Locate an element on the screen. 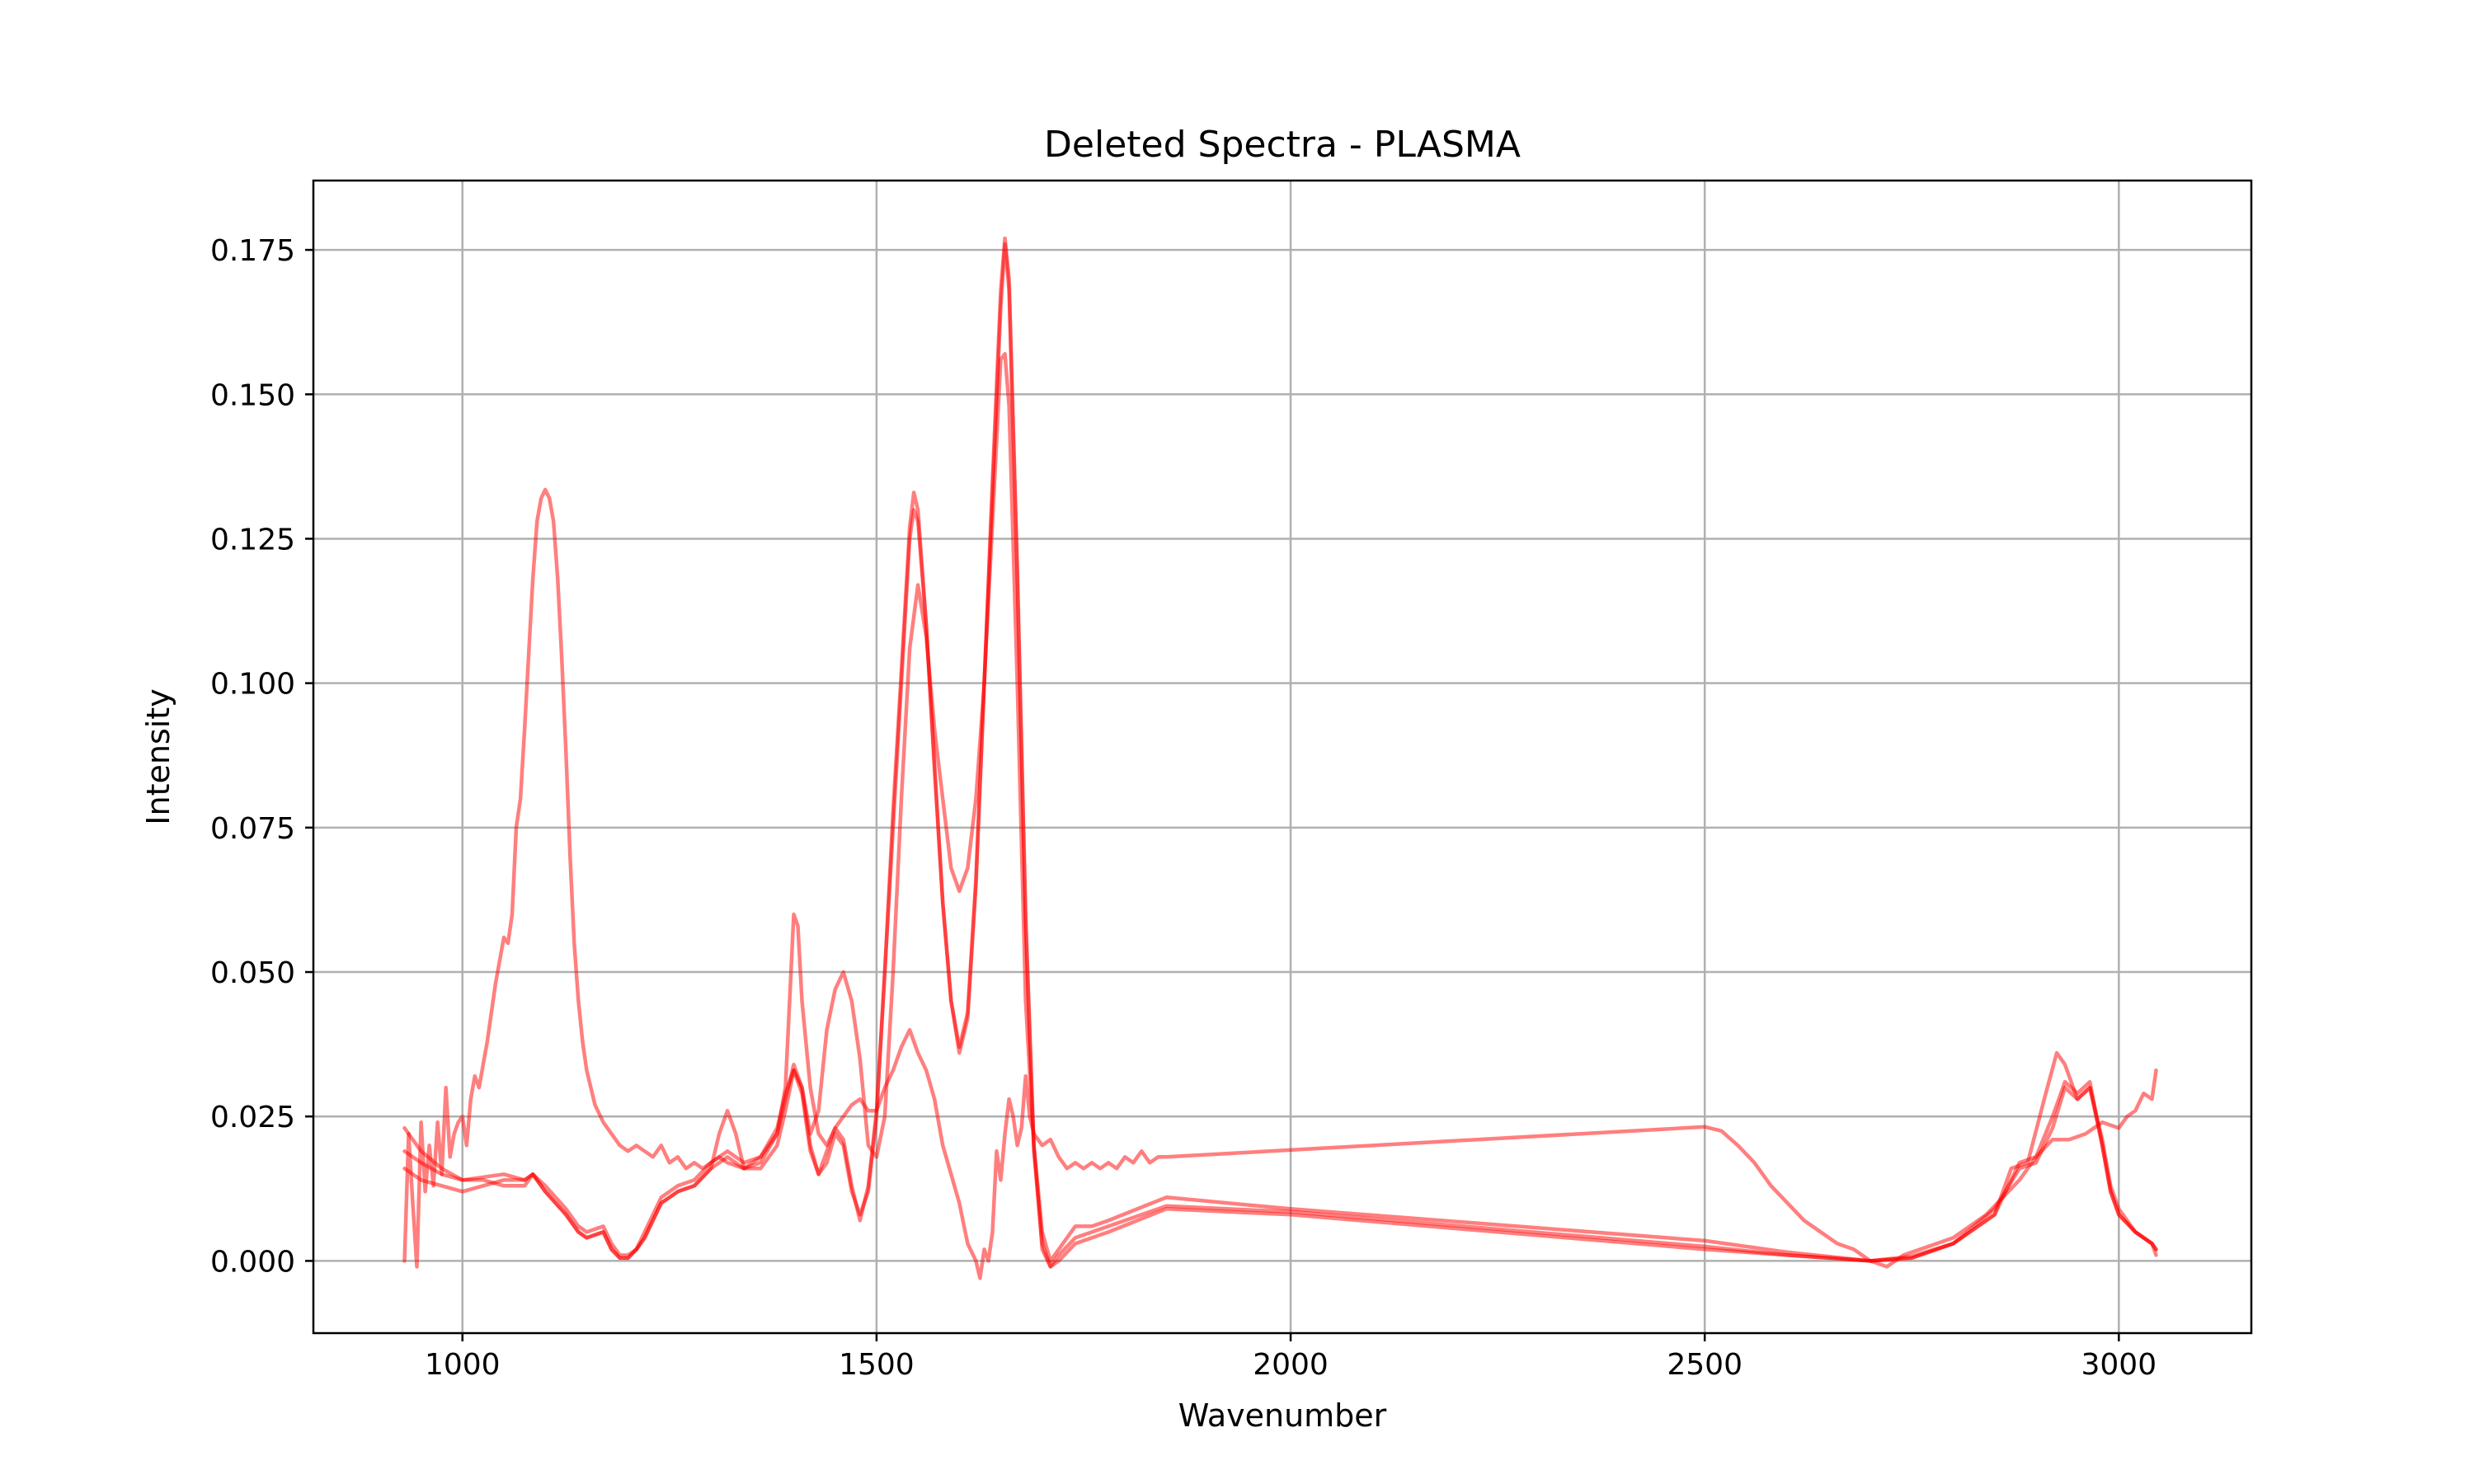 The height and width of the screenshot is (1484, 2474). x-tick-label: 3000 is located at coordinates (2119, 1365).